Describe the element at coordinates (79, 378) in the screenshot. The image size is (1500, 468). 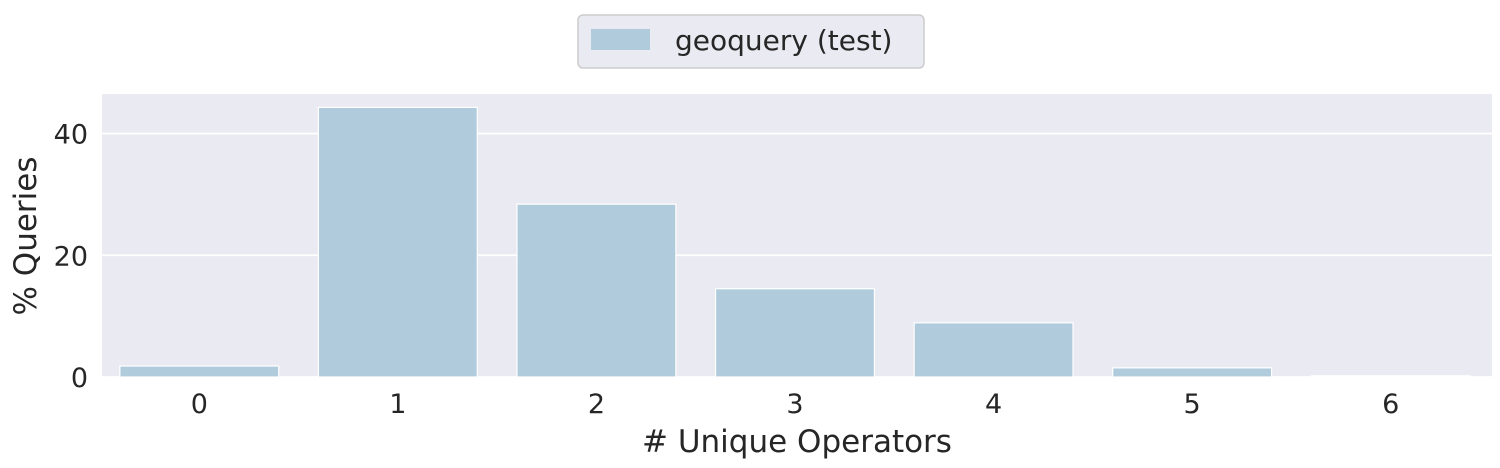
I see `y-tick-label: 0` at that location.